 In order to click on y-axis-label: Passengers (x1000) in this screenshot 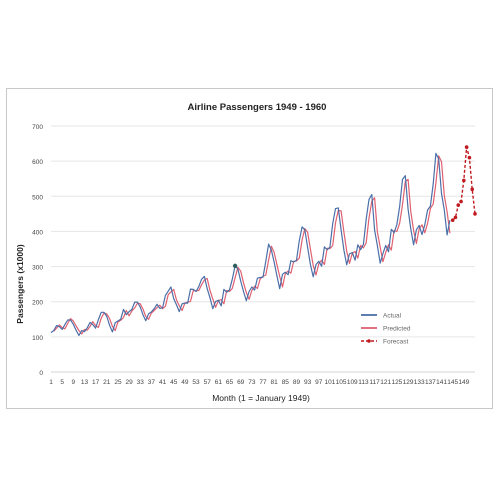, I will do `click(20, 284)`.